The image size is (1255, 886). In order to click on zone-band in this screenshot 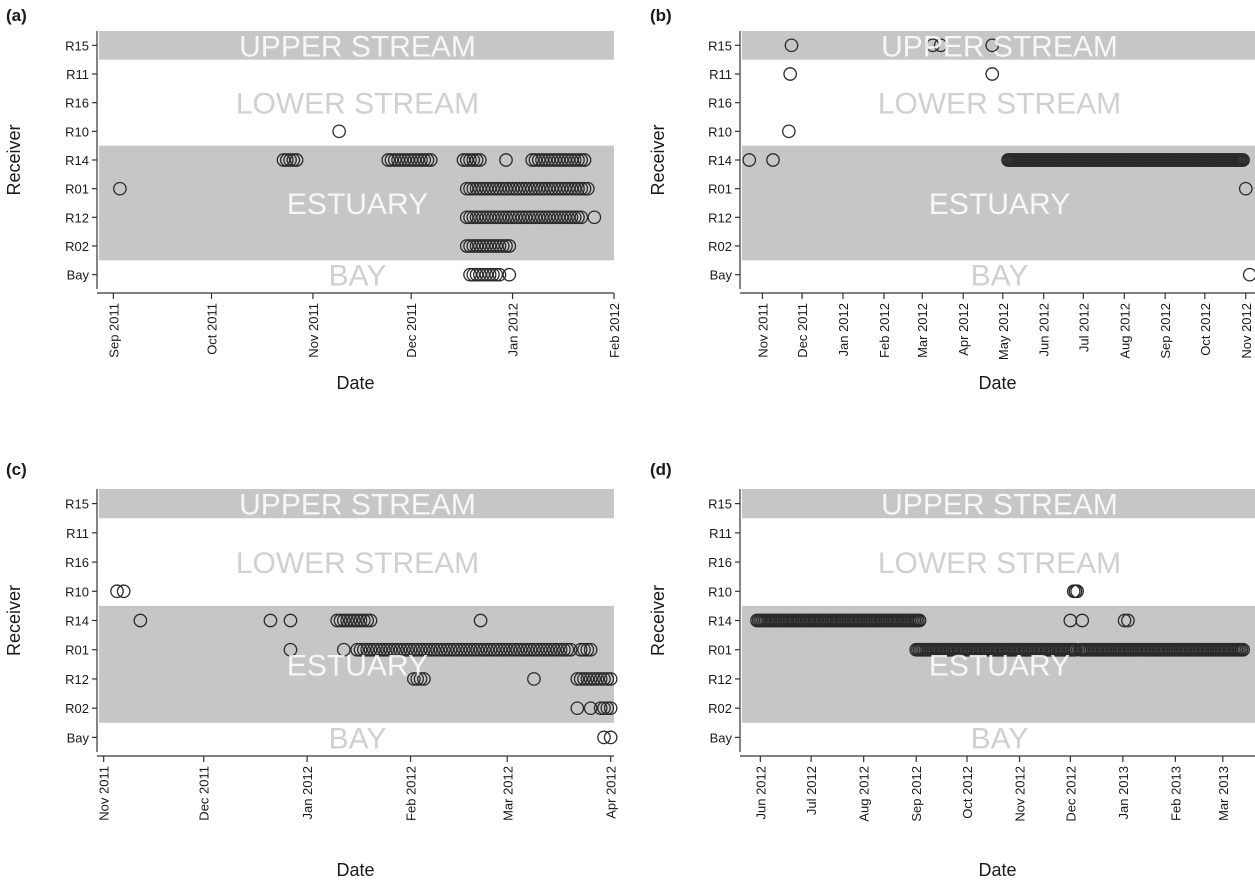, I will do `click(998, 504)`.